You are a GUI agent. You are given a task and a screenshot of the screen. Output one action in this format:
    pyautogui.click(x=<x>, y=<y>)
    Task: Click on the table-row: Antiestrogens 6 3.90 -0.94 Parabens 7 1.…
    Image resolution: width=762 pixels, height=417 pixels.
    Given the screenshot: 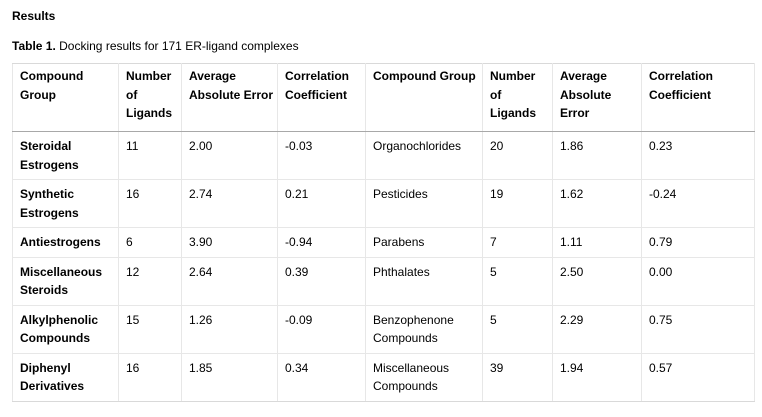 What is the action you would take?
    pyautogui.click(x=383, y=242)
    